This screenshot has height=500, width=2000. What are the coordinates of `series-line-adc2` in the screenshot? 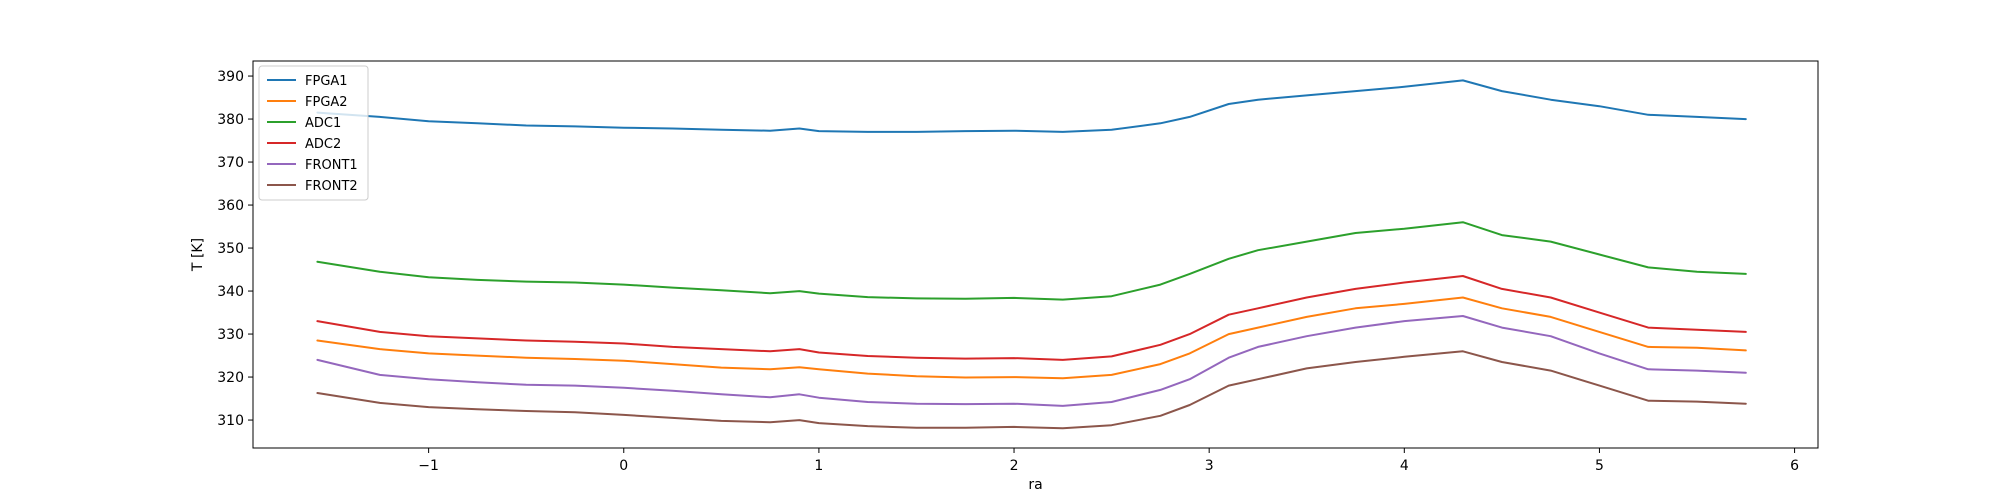 It's located at (1031, 318).